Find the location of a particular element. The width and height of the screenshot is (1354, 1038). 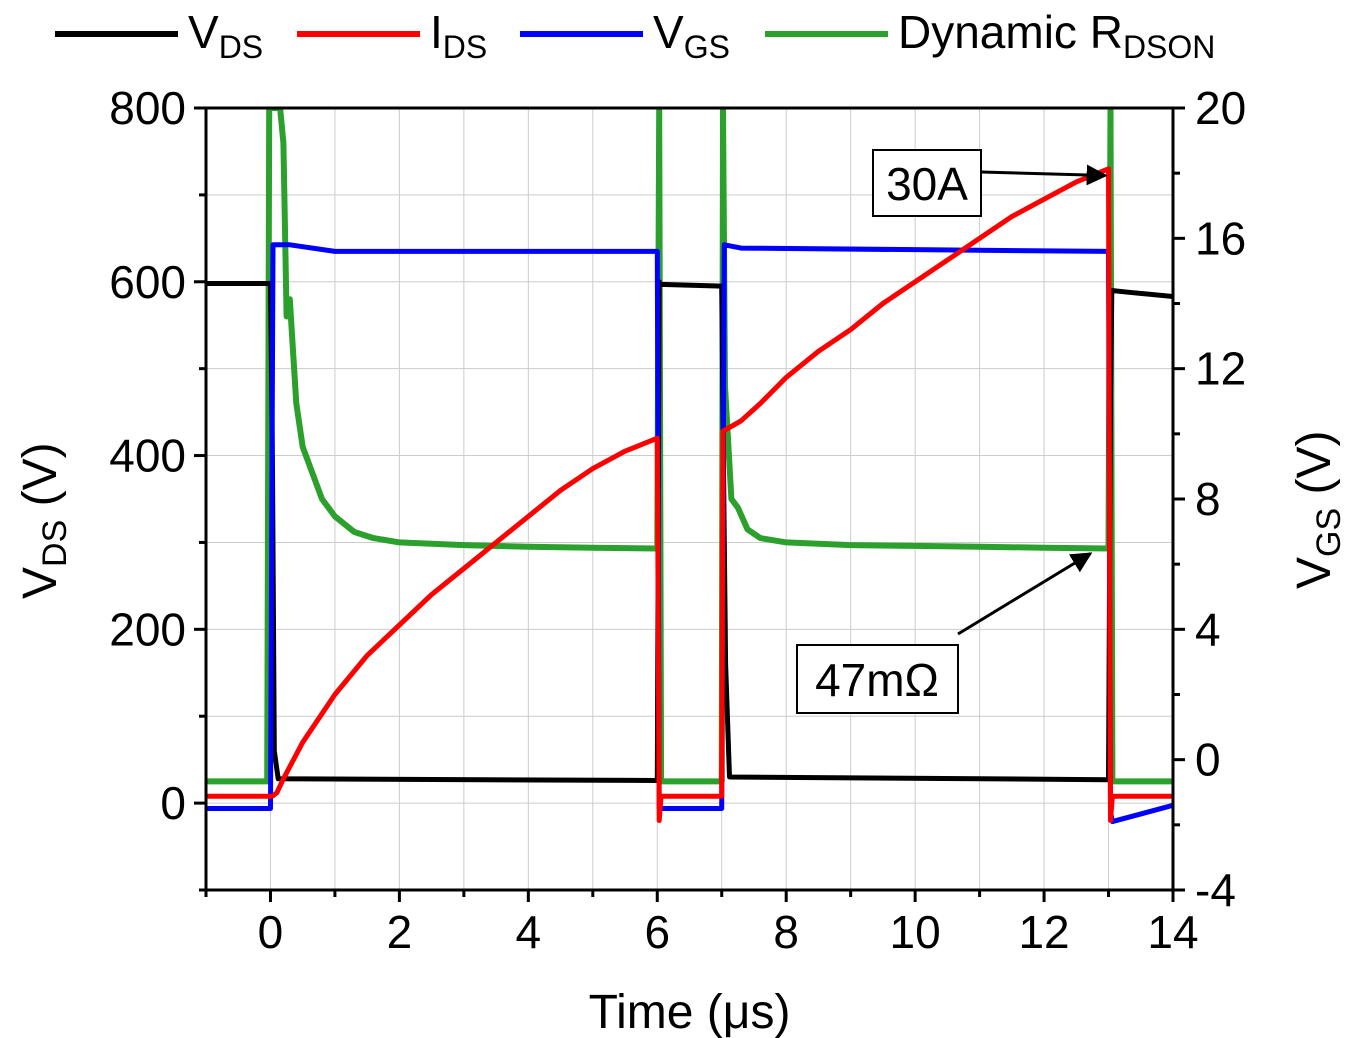

legend-label: VGS is located at coordinates (691, 35).